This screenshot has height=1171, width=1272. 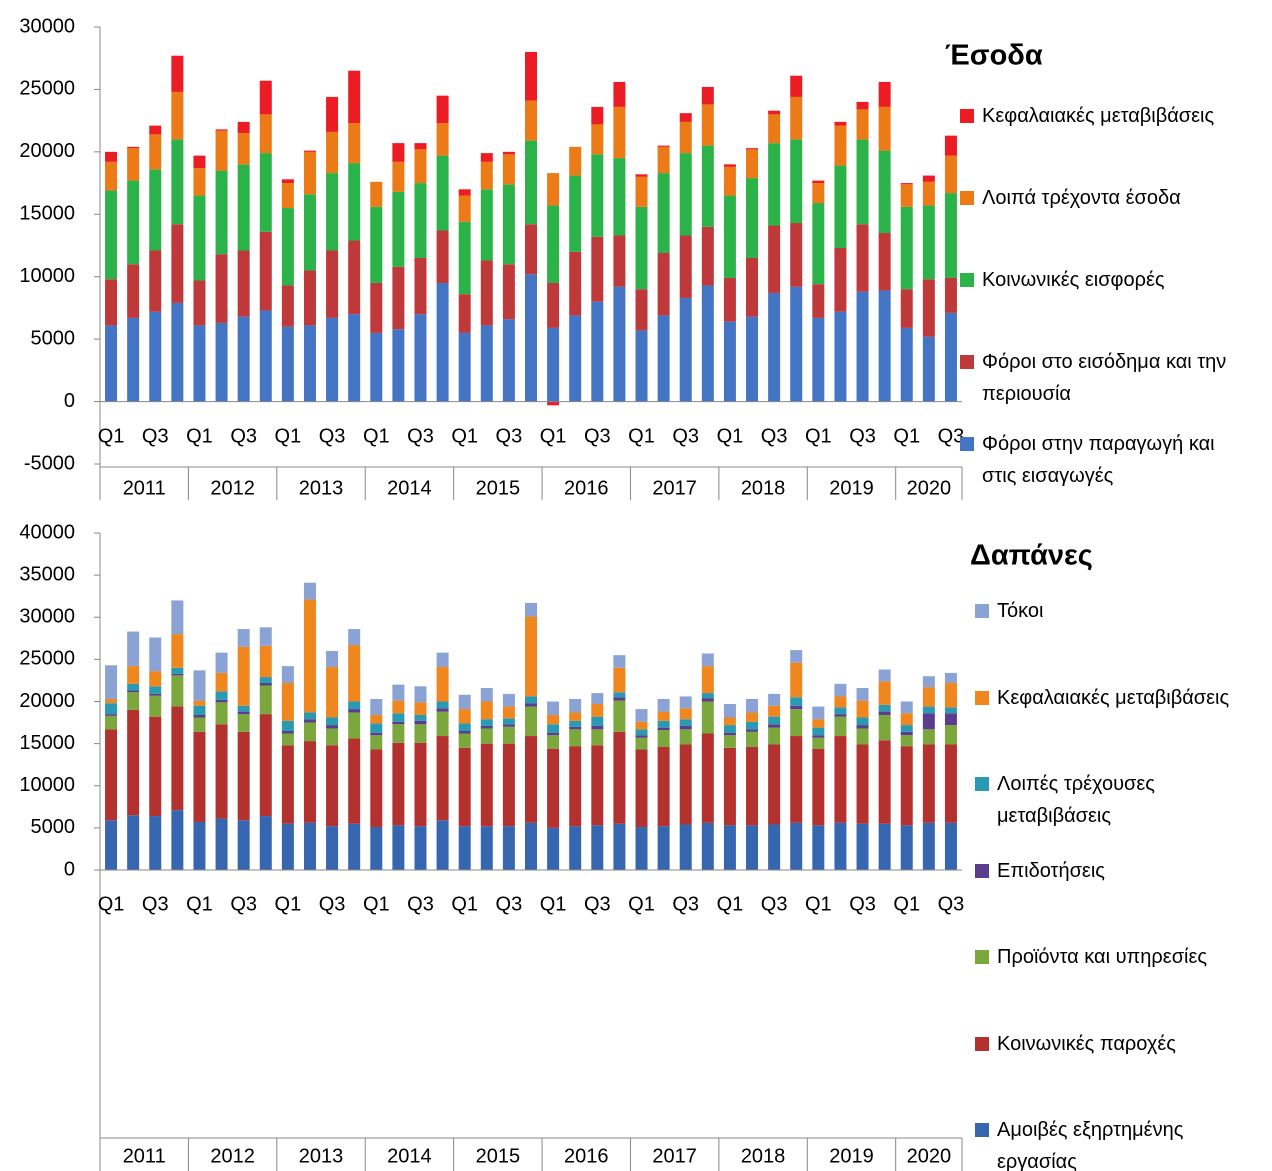 What do you see at coordinates (47, 89) in the screenshot?
I see `y-tick-label: 25000` at bounding box center [47, 89].